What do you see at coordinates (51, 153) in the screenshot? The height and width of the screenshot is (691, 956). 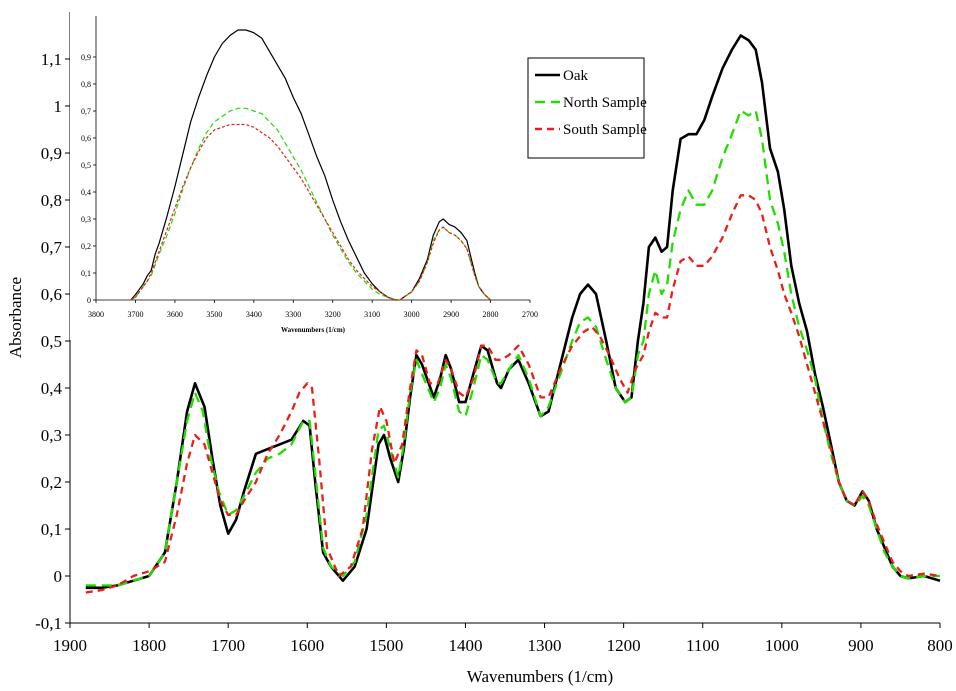 I see `y-tick-label: 0,9` at bounding box center [51, 153].